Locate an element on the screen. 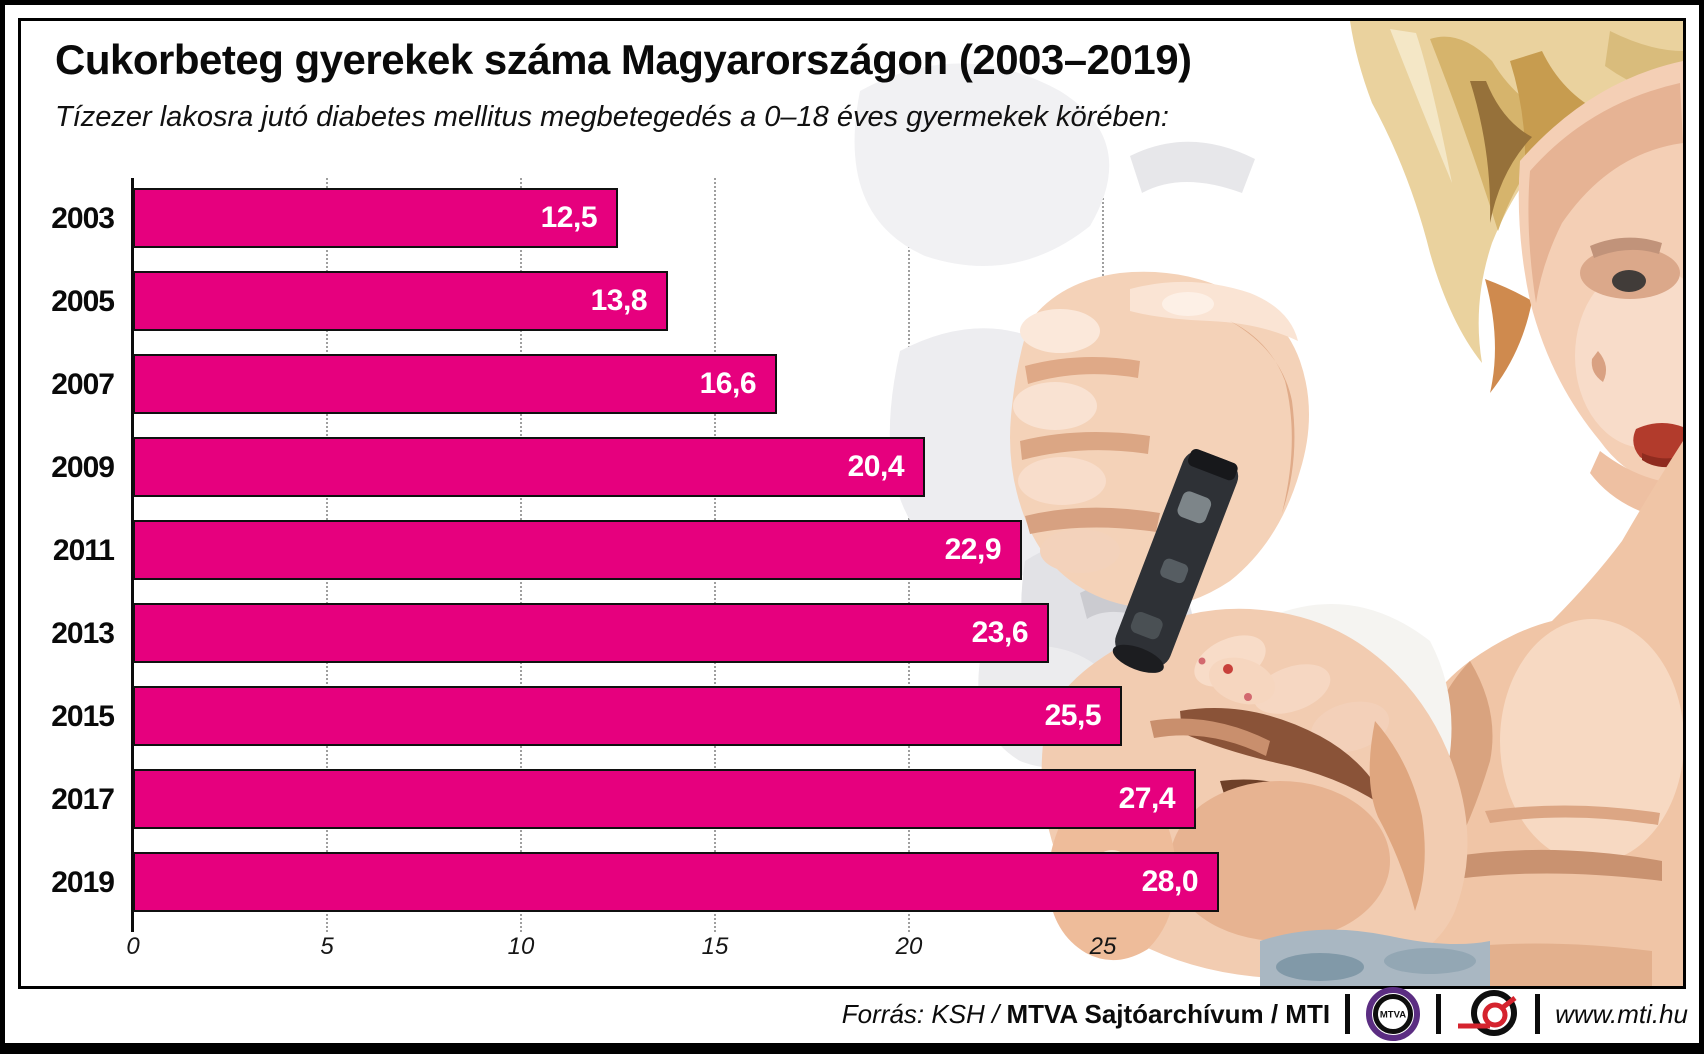 Image resolution: width=1704 pixels, height=1054 pixels. bar-2009: 20,4 is located at coordinates (529, 467).